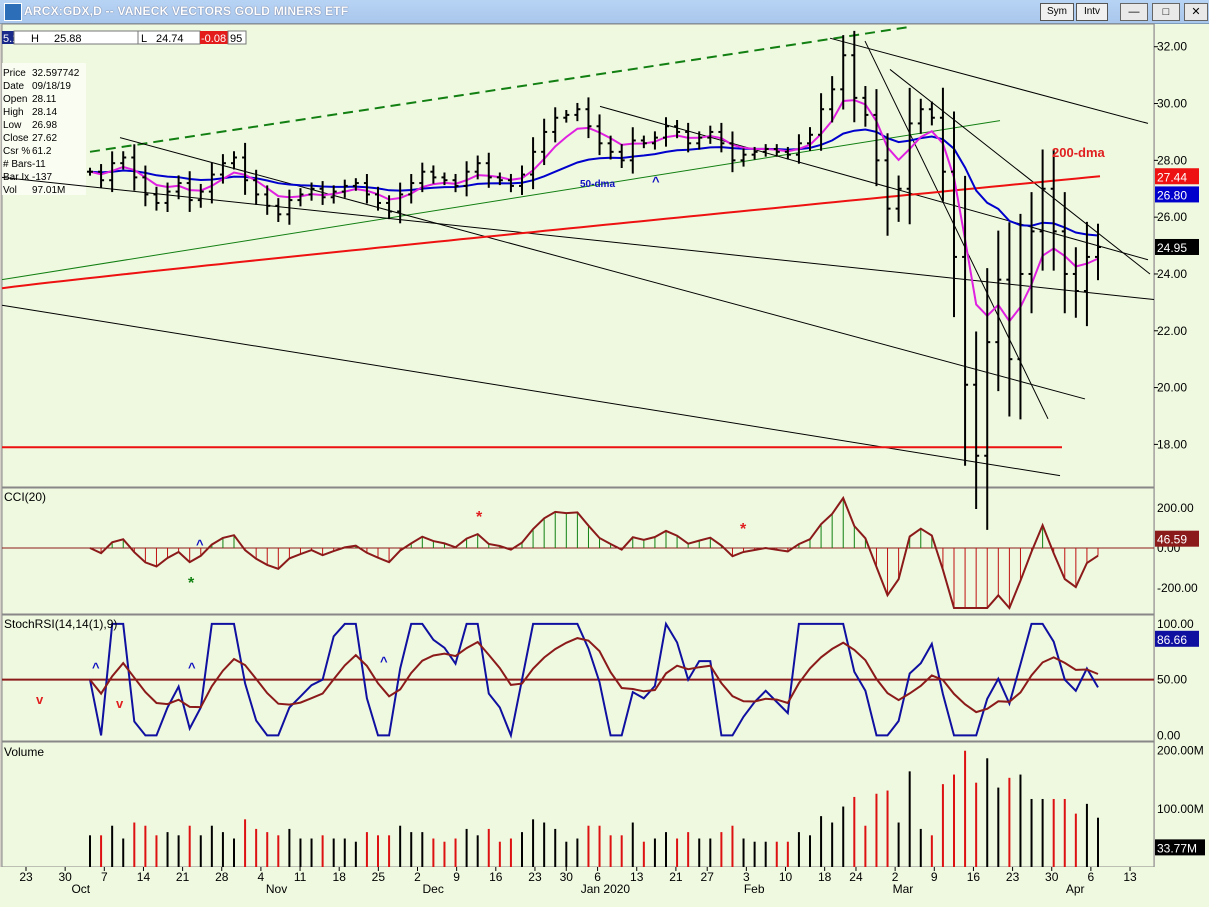  What do you see at coordinates (1166, 12) in the screenshot?
I see `maximize-button: □` at bounding box center [1166, 12].